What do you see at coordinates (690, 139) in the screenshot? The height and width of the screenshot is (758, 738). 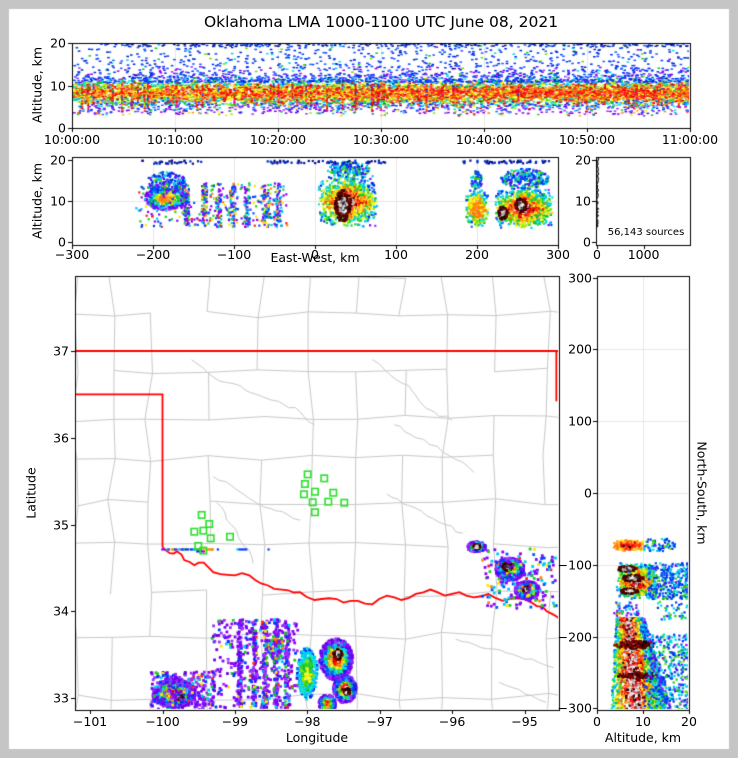 I see `tick-label-time: 11:00:00` at bounding box center [690, 139].